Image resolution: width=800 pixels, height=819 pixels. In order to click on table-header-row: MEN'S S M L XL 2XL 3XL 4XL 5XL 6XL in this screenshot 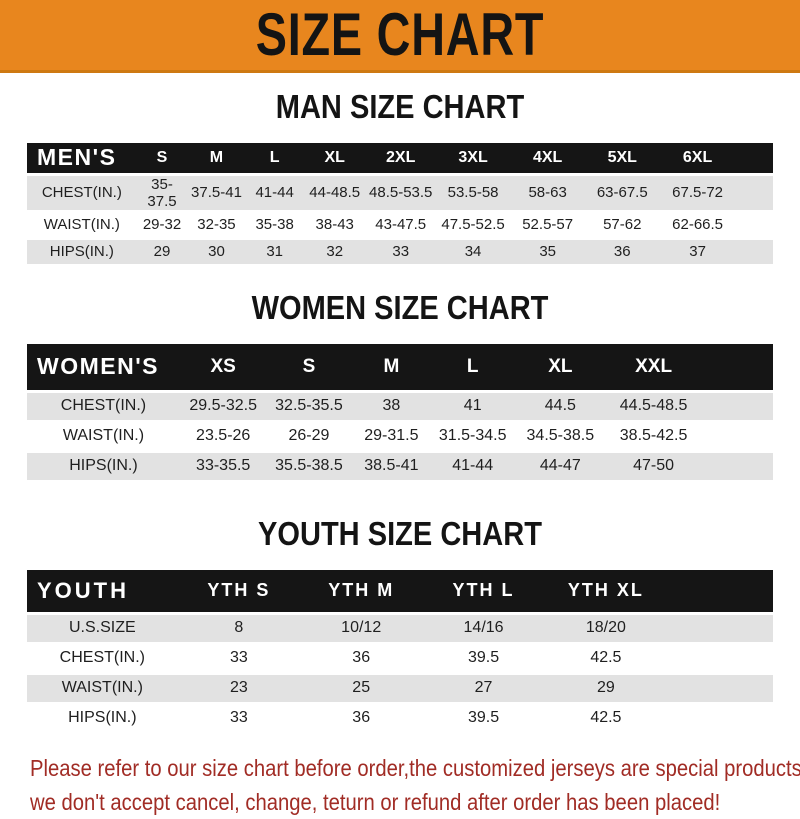, I will do `click(400, 157)`.